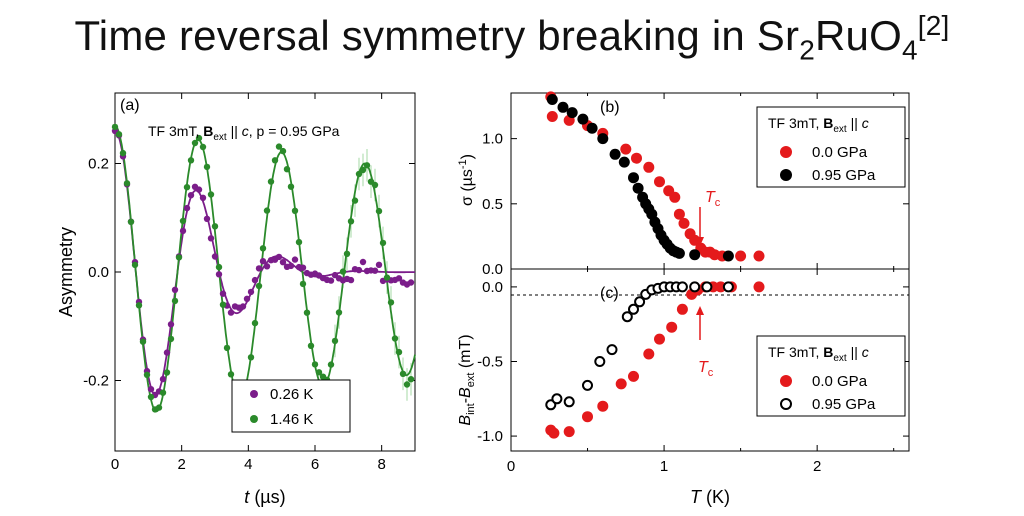 This screenshot has width=1024, height=516. Describe the element at coordinates (115, 464) in the screenshot. I see `panel-a-xtick-label: 0` at that location.